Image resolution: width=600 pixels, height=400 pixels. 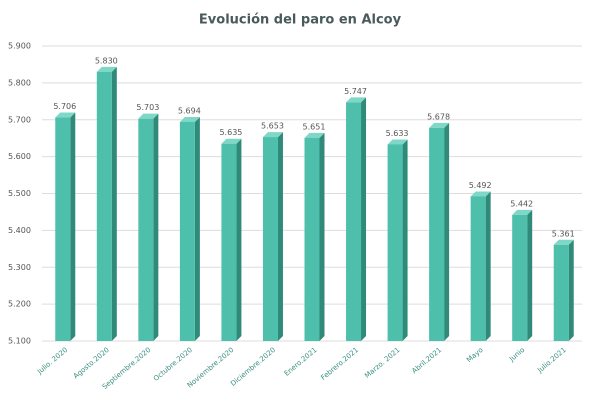 I want to click on y-tick-label: 5.700, so click(x=19, y=119).